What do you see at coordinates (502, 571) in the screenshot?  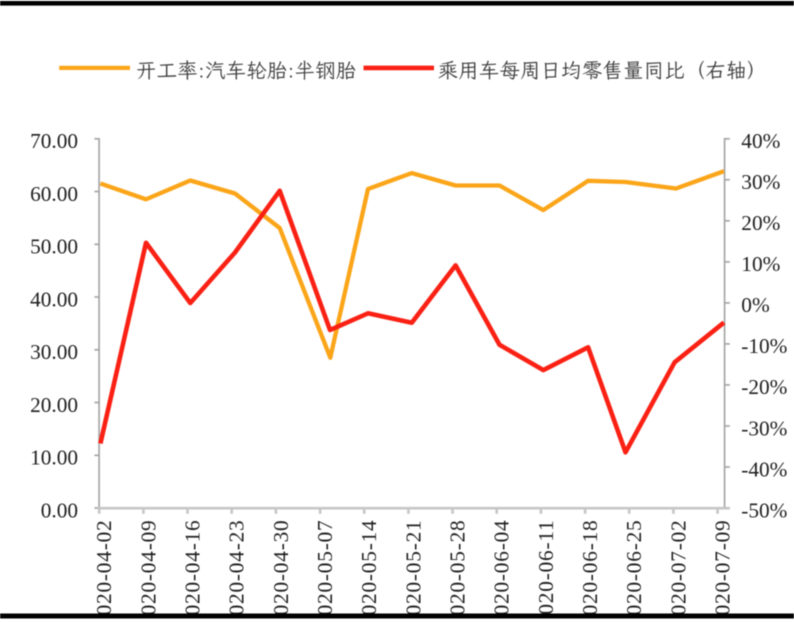 I see `svg-text: 2020-06-04` at bounding box center [502, 571].